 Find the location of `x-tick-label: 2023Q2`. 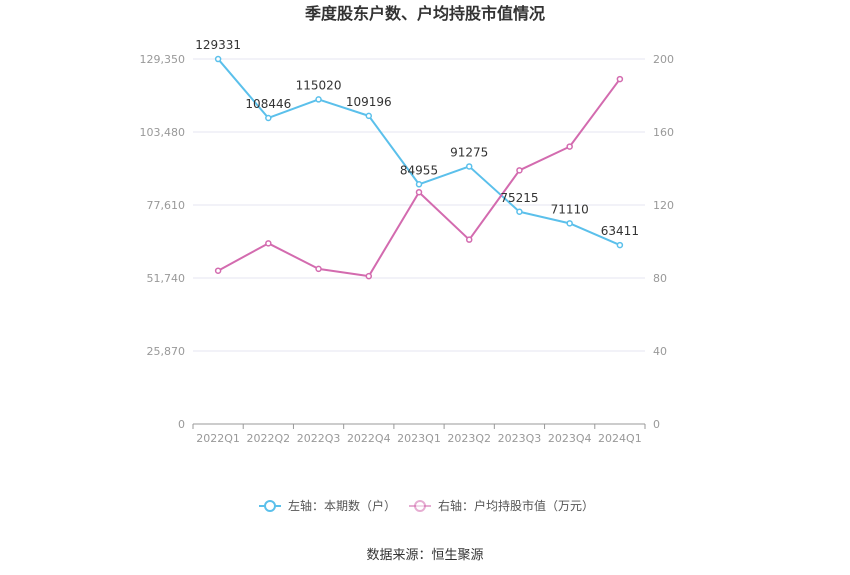

x-tick-label: 2023Q2 is located at coordinates (469, 438).